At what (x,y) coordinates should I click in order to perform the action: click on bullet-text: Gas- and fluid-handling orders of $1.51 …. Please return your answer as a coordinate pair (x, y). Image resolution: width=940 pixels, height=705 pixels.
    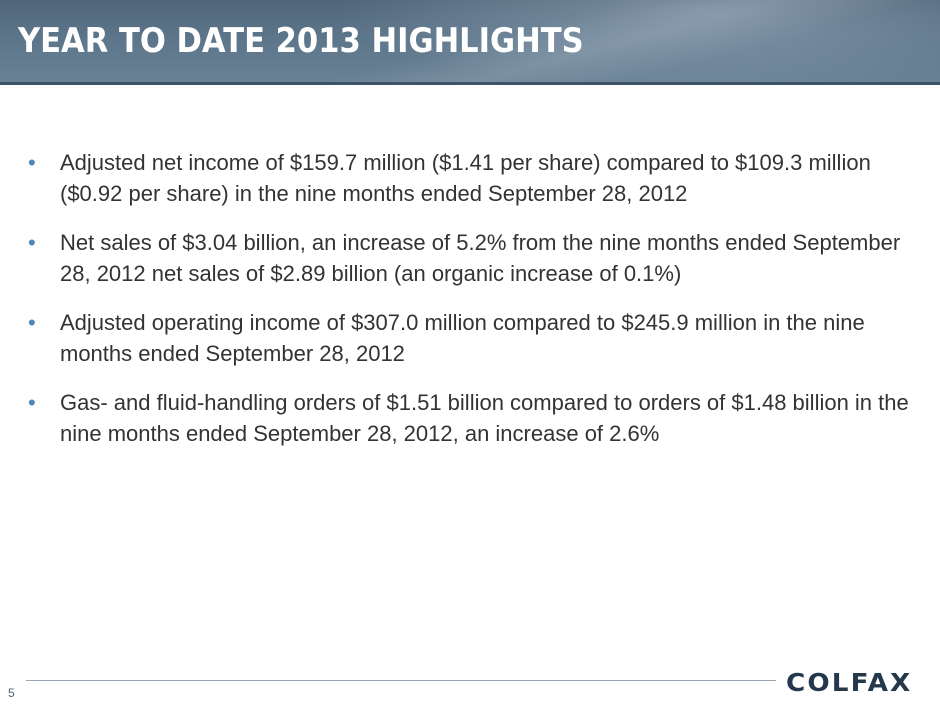
    Looking at the image, I should click on (484, 418).